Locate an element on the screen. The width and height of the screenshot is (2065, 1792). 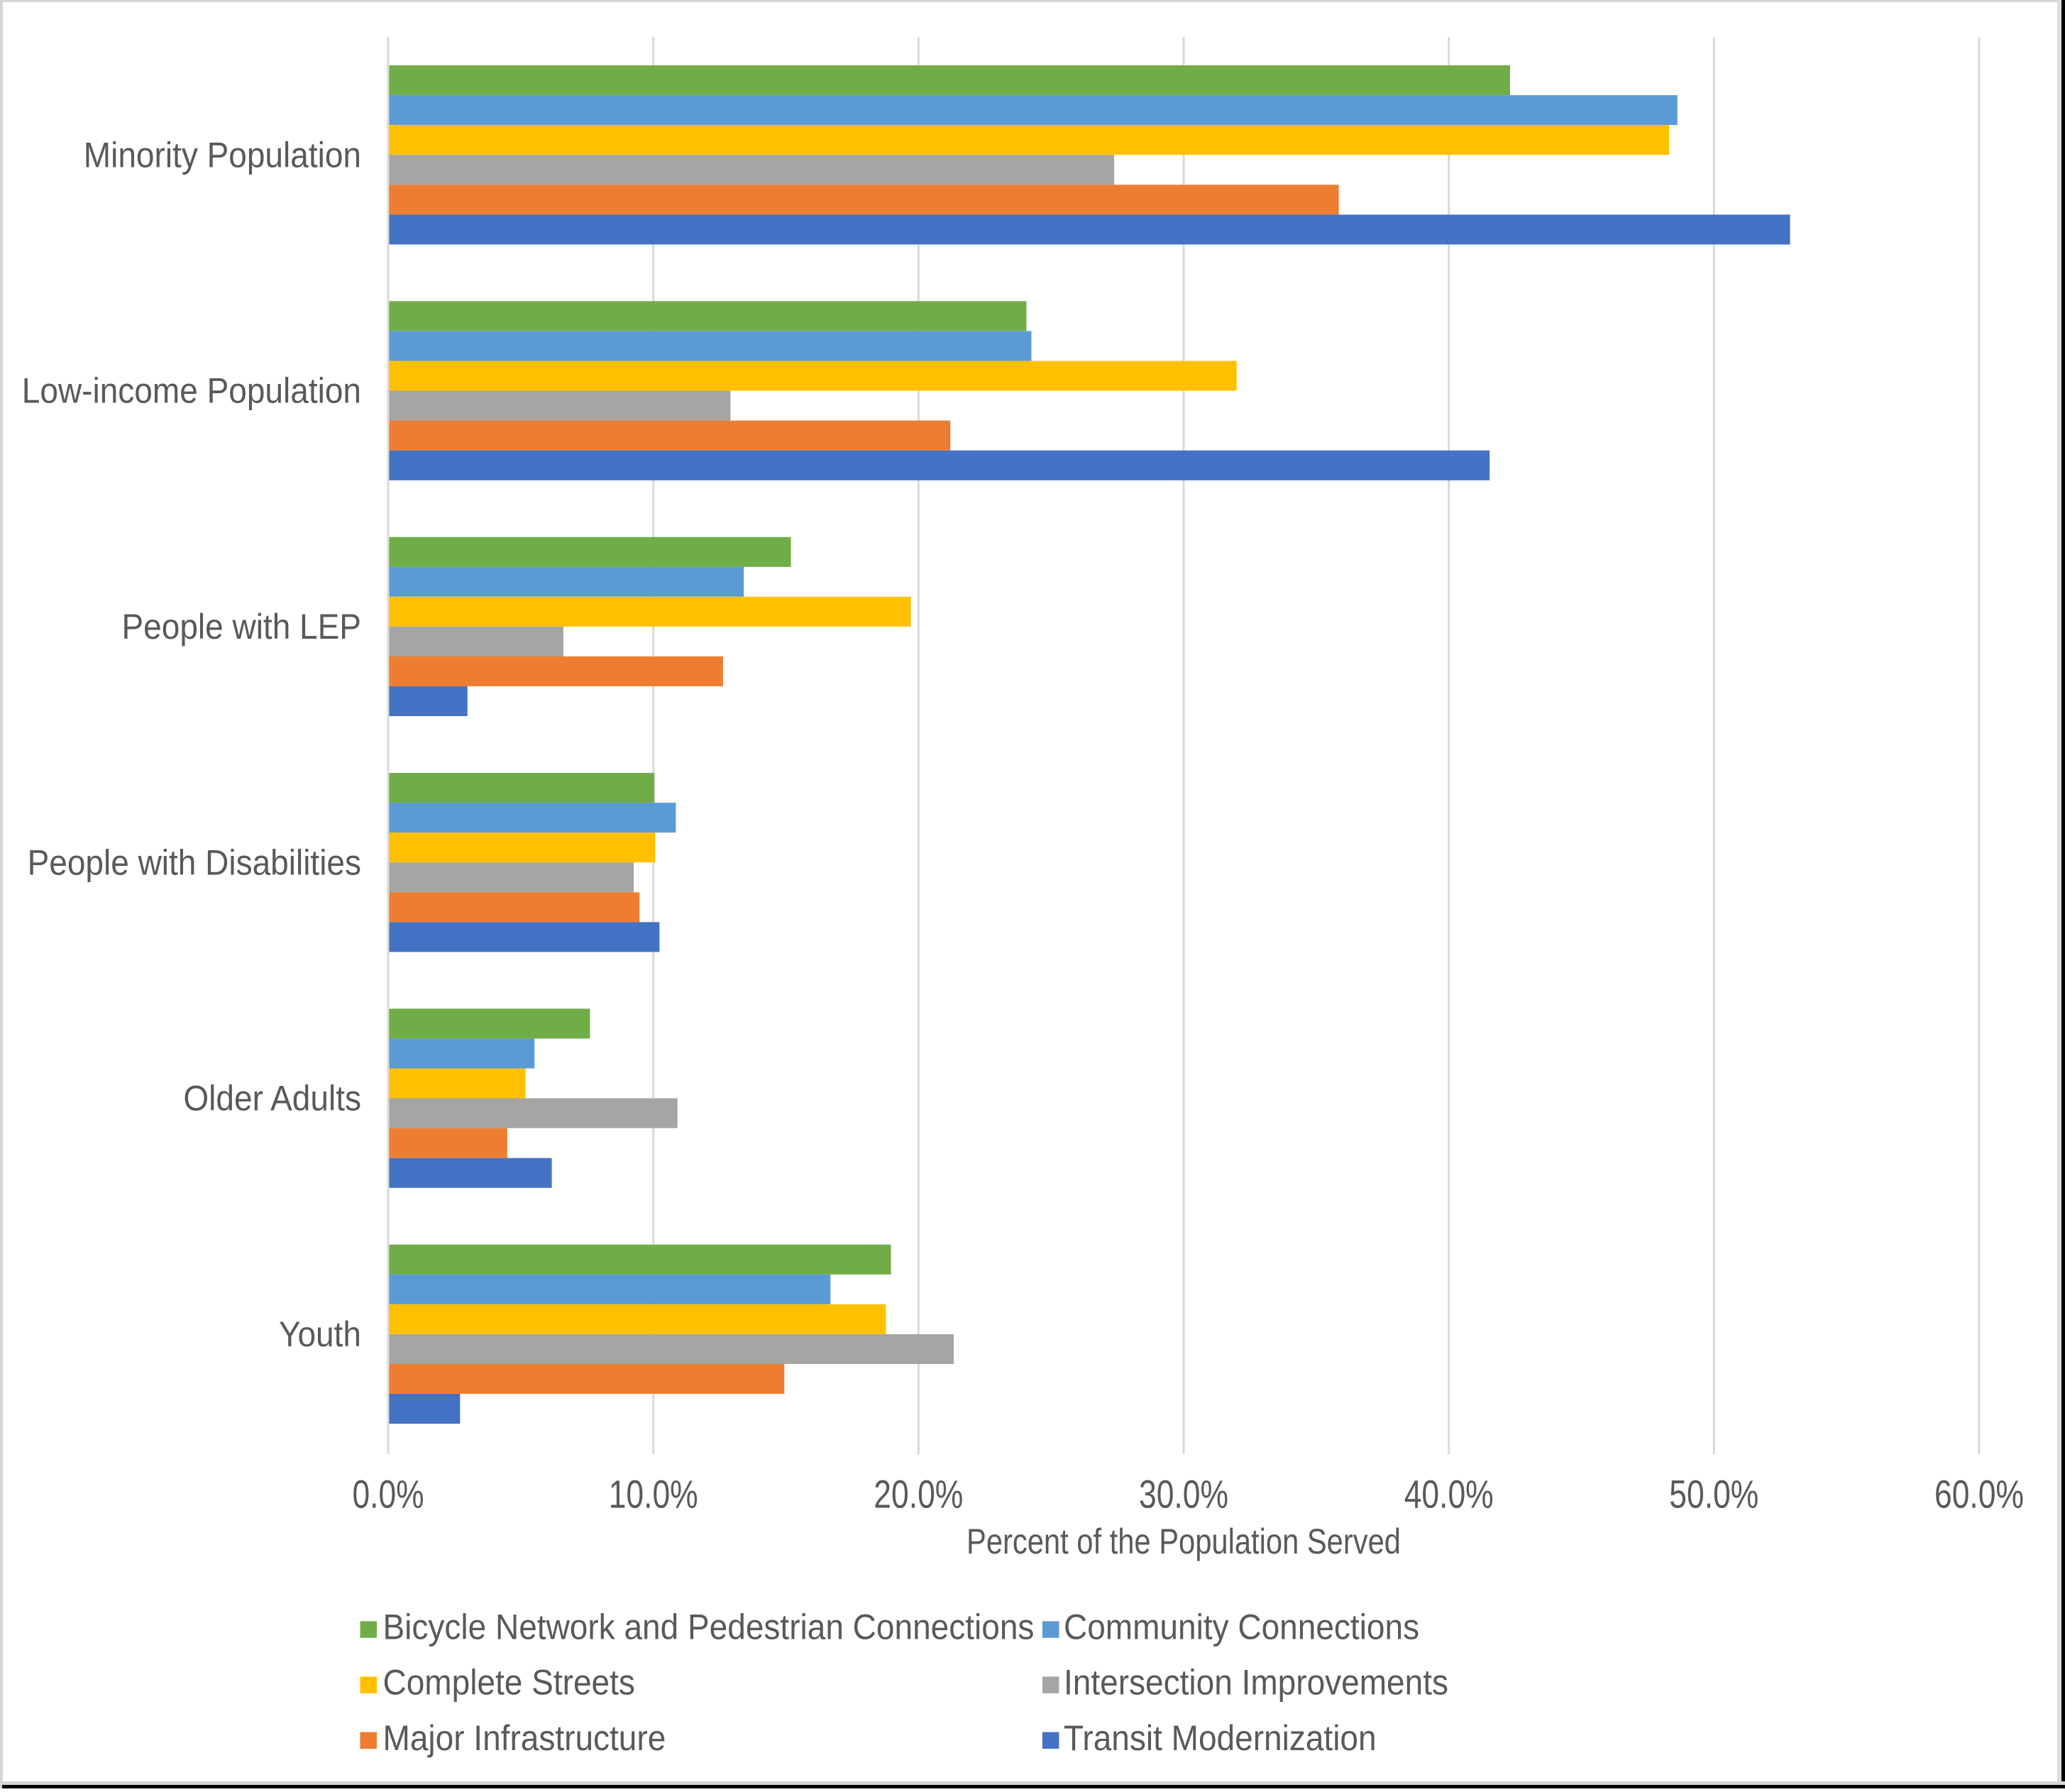
svg-text: 10.0% is located at coordinates (653, 1495).